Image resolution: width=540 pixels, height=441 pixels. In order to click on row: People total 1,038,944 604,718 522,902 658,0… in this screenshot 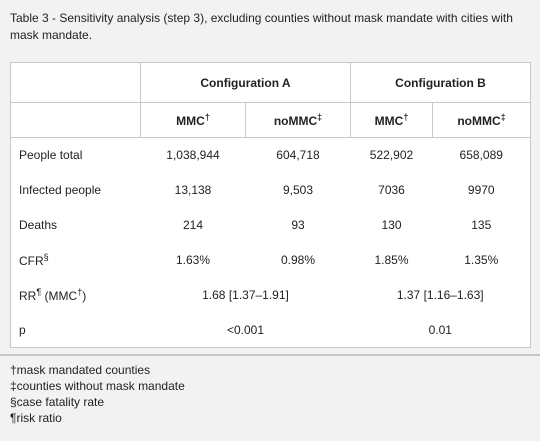, I will do `click(271, 155)`.